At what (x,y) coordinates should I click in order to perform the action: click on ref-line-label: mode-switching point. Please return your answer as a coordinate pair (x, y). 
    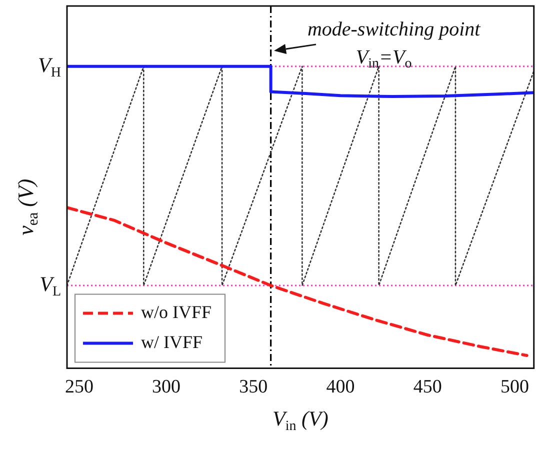
    Looking at the image, I should click on (394, 29).